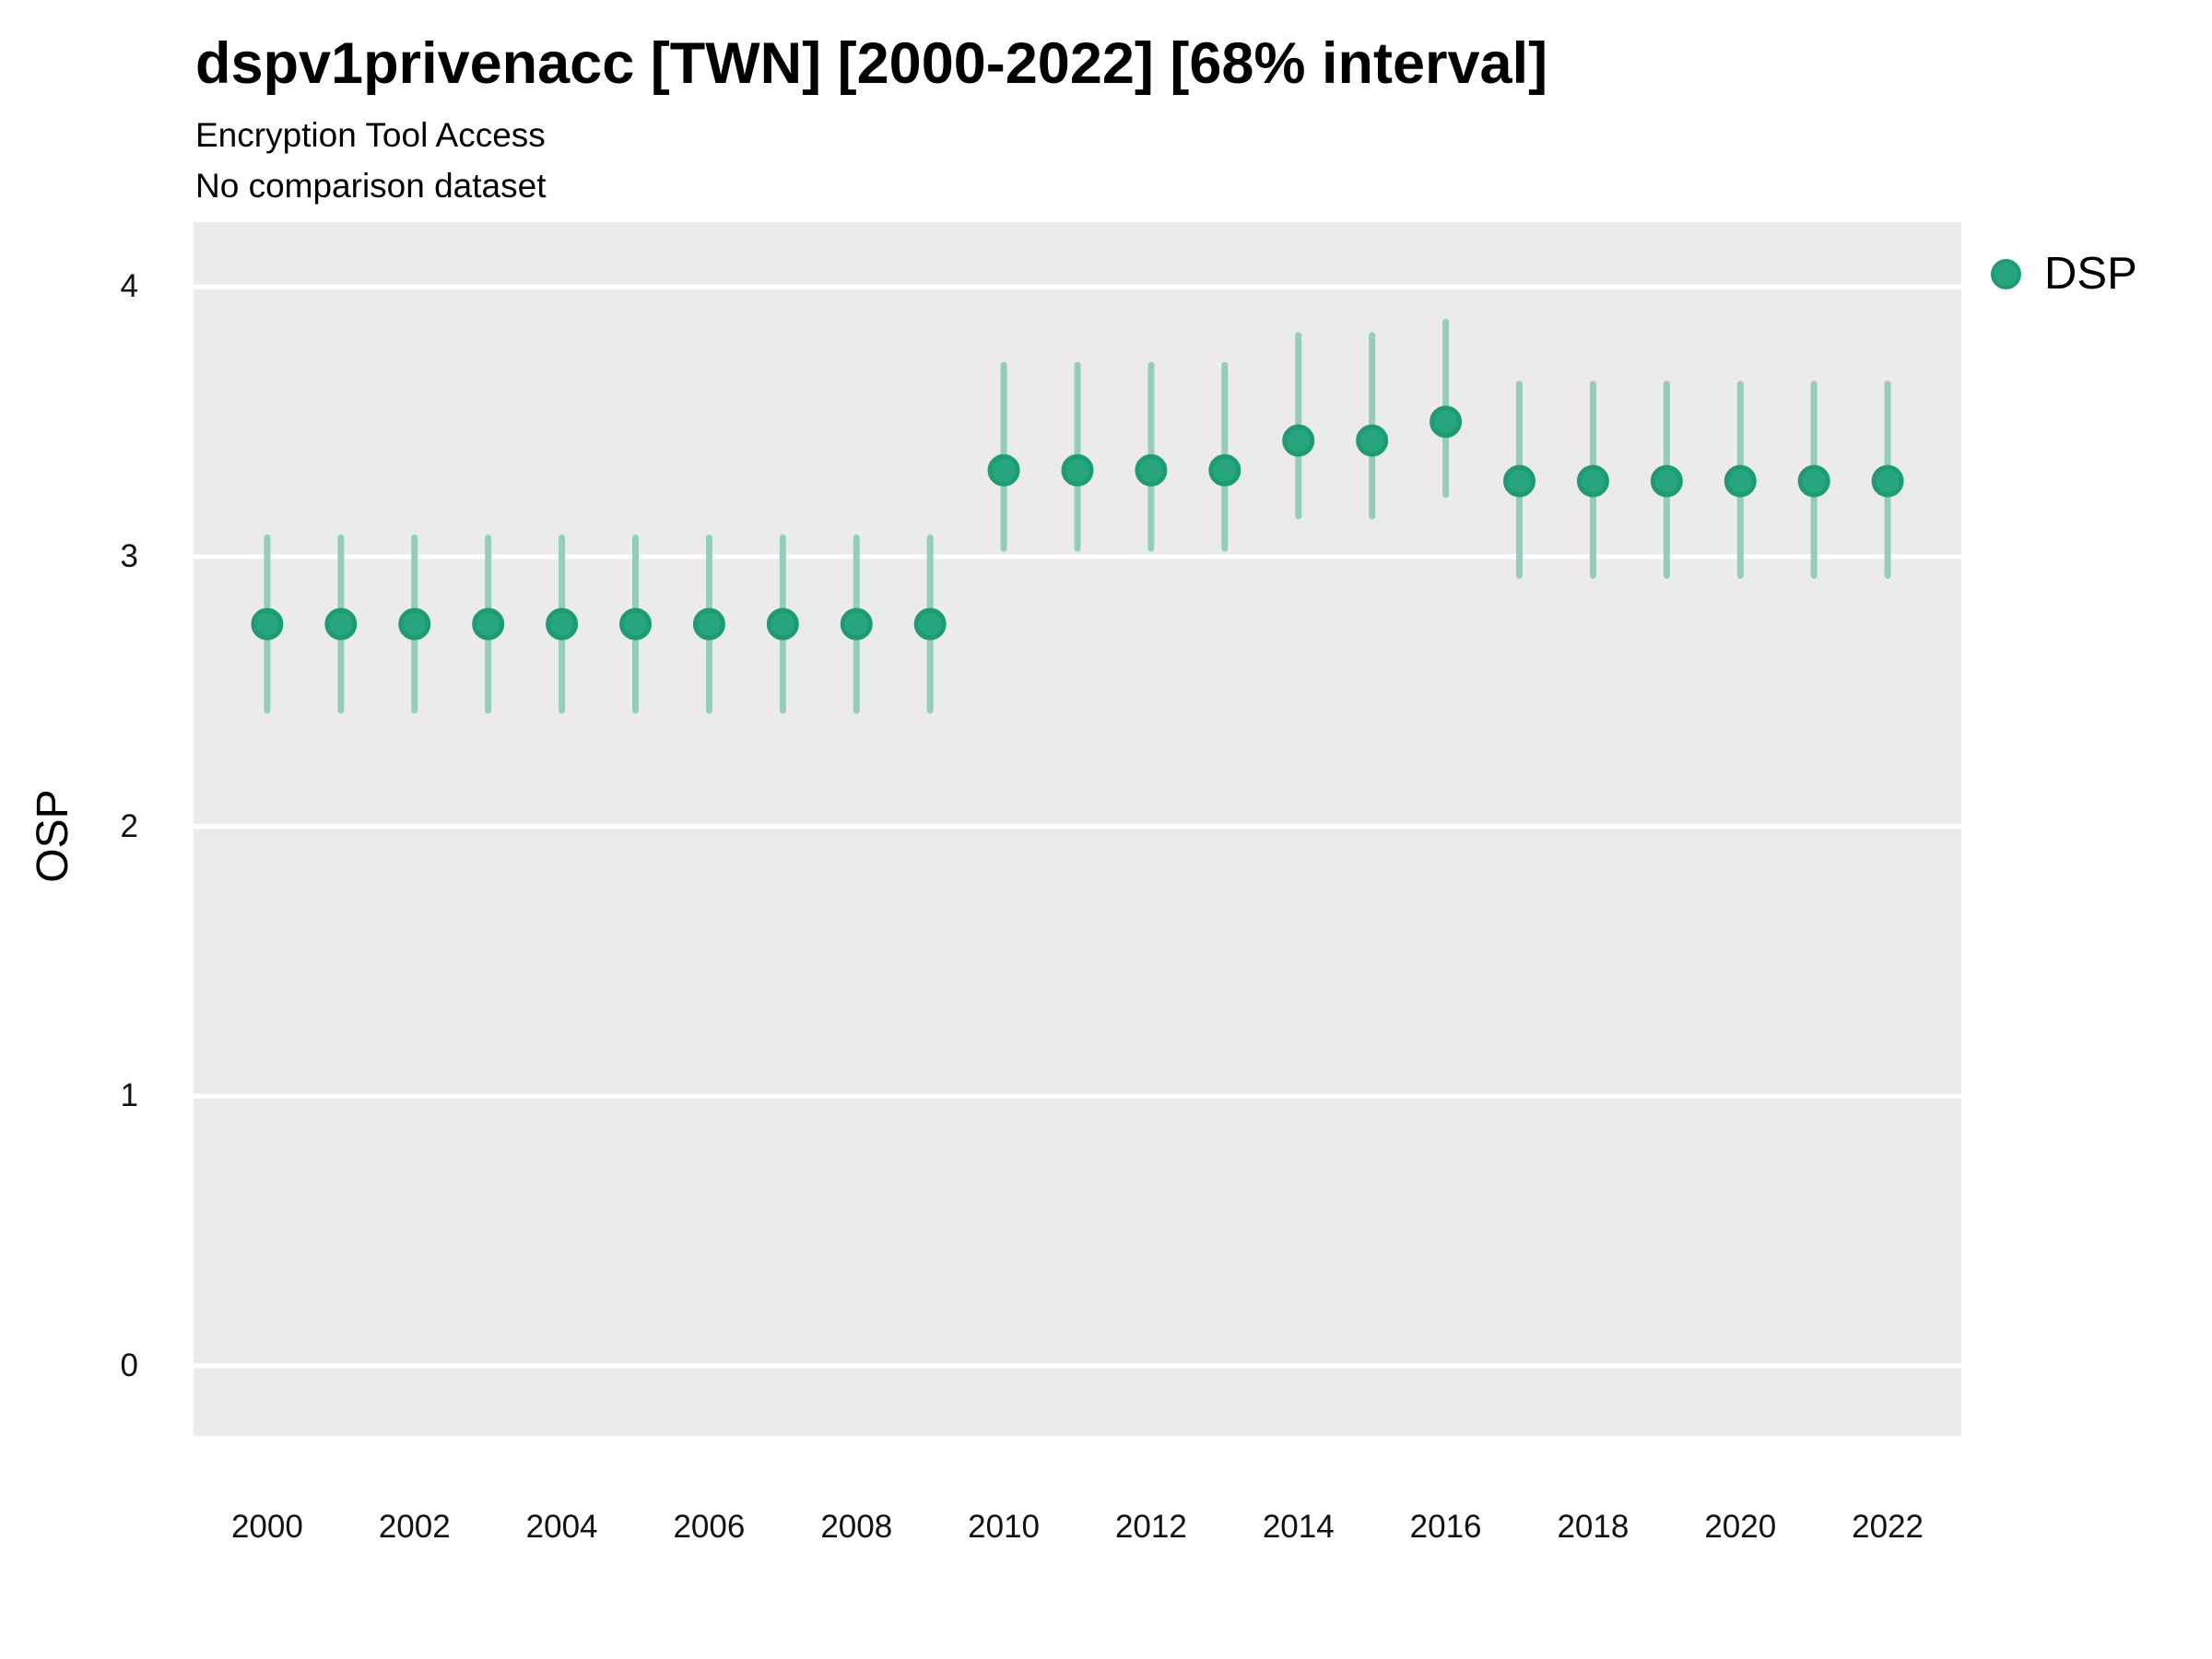  What do you see at coordinates (1224, 470) in the screenshot?
I see `point-2013` at bounding box center [1224, 470].